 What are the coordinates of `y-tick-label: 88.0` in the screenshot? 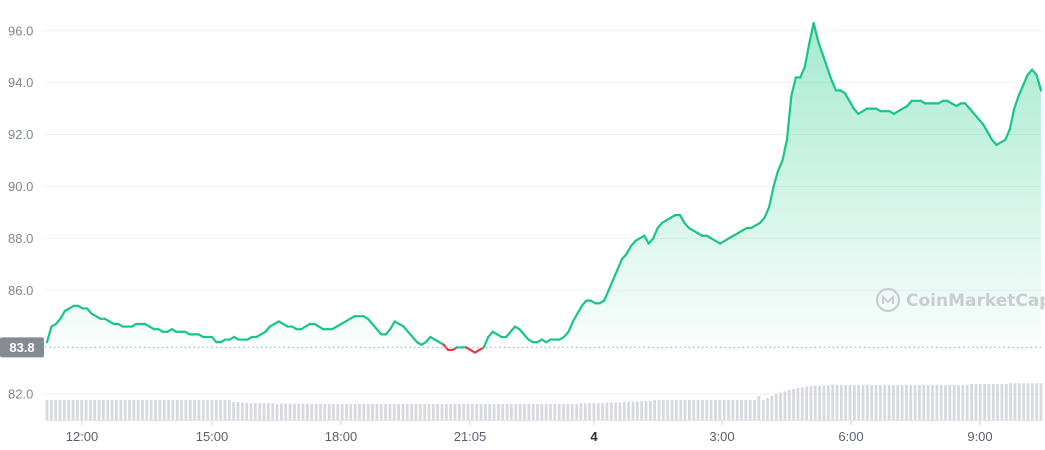 It's located at (20, 238).